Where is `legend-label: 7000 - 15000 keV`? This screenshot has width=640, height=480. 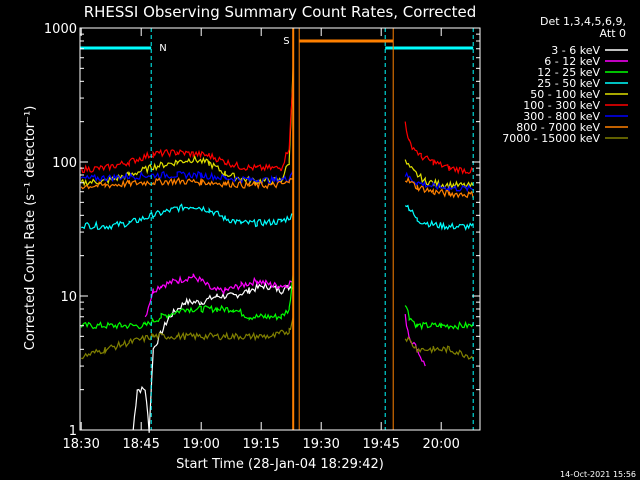 legend-label: 7000 - 15000 keV is located at coordinates (551, 138).